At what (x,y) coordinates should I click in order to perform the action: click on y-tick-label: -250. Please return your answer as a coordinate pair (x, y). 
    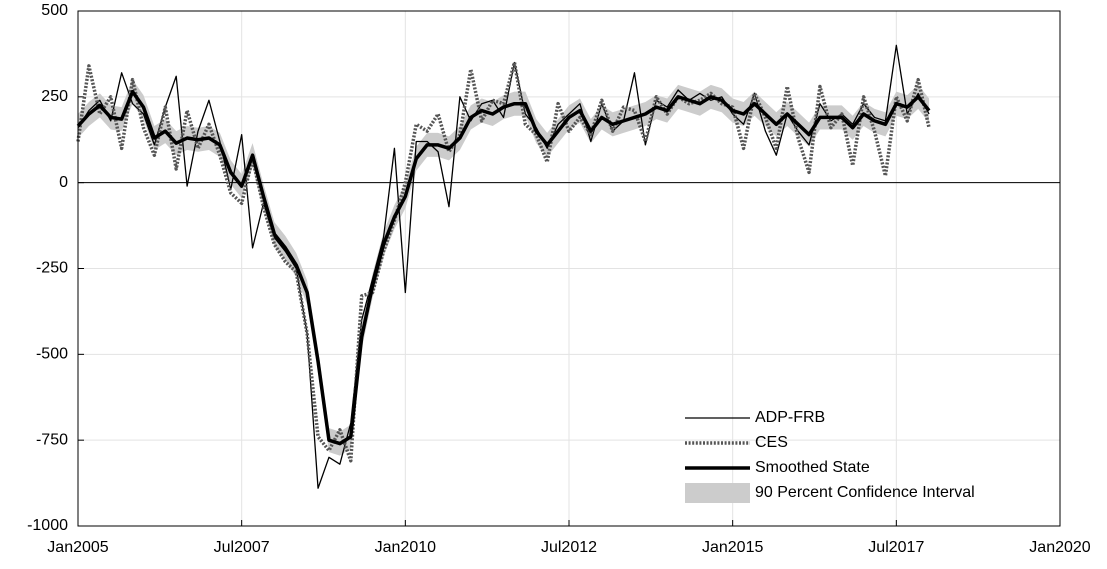
    Looking at the image, I should click on (52, 268).